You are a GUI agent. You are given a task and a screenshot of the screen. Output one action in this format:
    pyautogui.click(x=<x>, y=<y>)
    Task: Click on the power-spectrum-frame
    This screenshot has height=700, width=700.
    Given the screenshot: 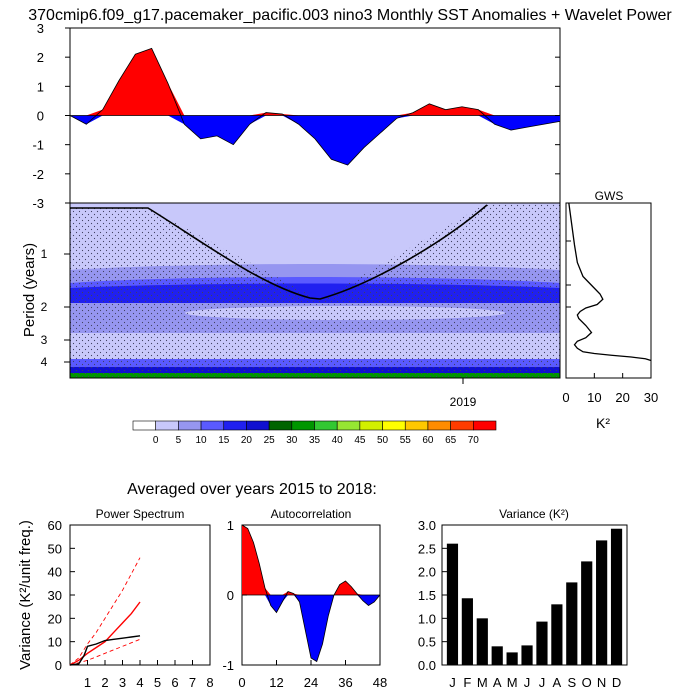 What is the action you would take?
    pyautogui.click(x=140, y=595)
    